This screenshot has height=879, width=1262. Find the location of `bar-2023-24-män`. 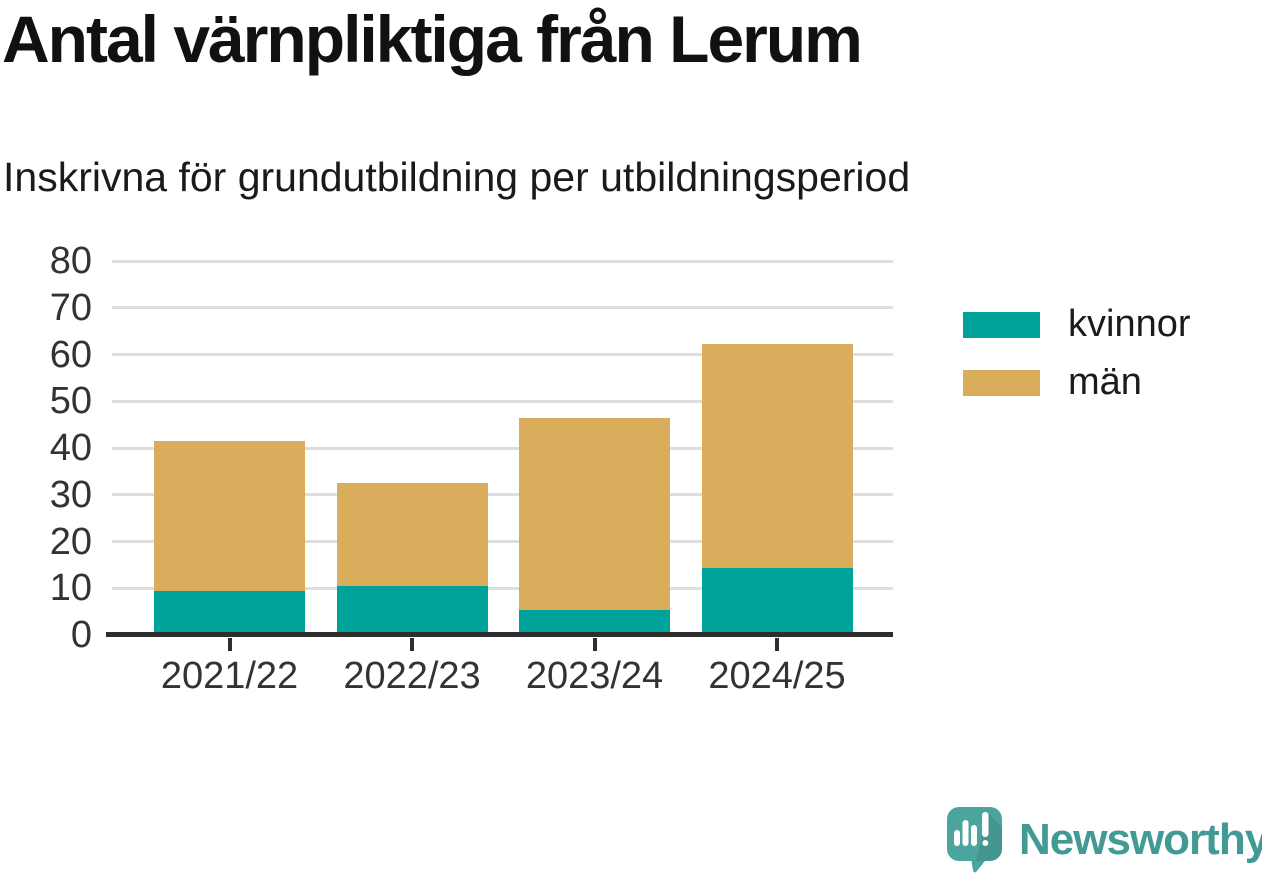

bar-2023-24-män is located at coordinates (594, 514).